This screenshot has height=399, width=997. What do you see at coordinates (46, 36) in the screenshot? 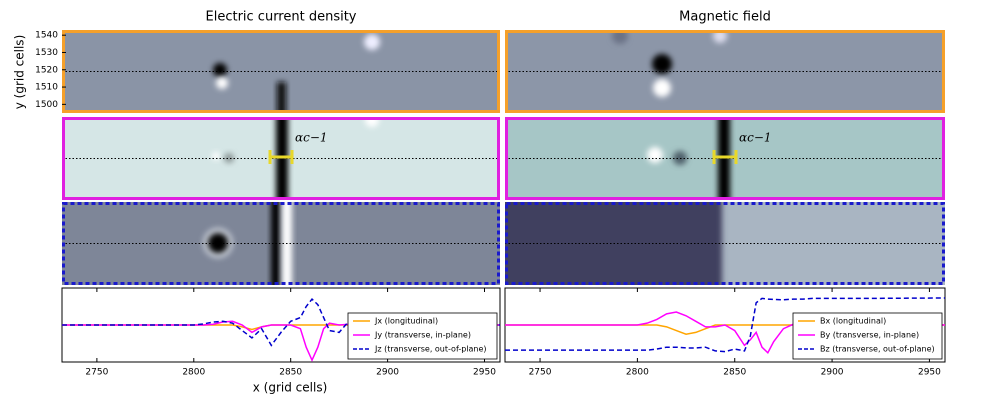
I see `y-tick-label: 1540` at bounding box center [46, 36].